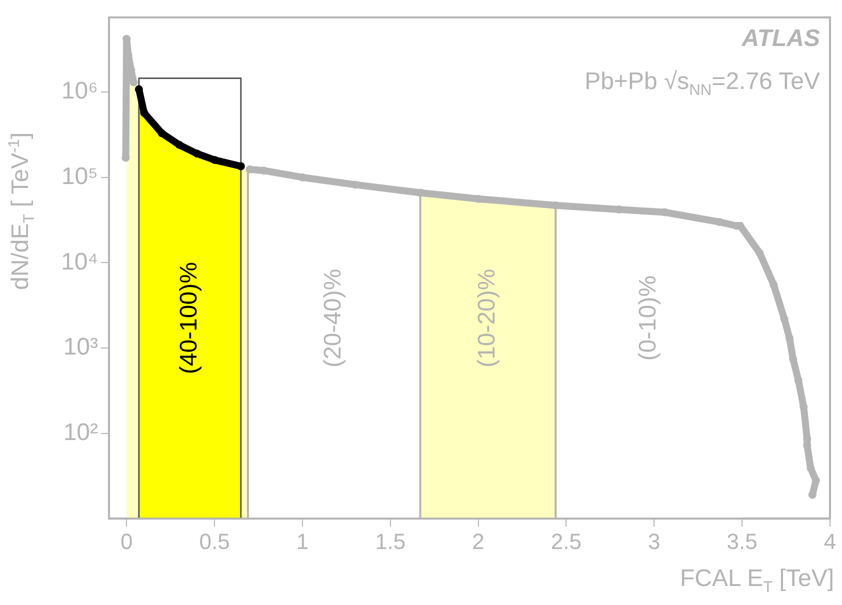  What do you see at coordinates (302, 541) in the screenshot?
I see `x-tick-label: 1` at bounding box center [302, 541].